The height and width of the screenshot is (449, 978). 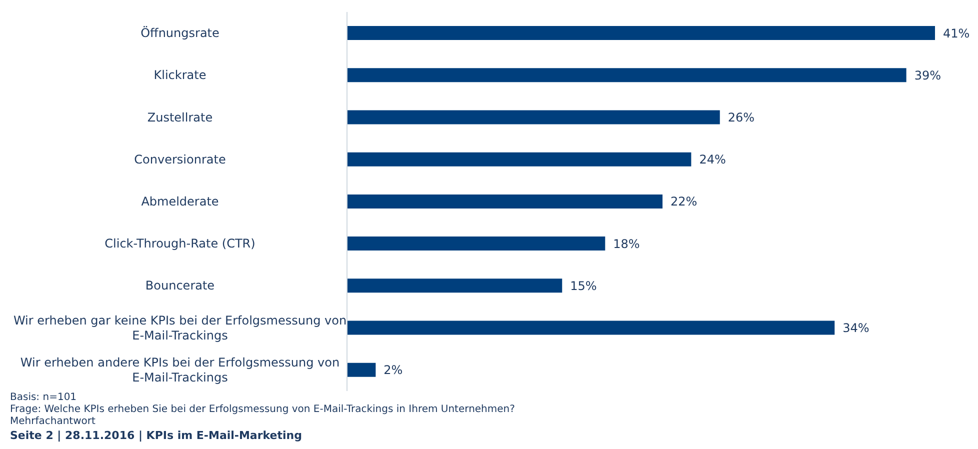 I want to click on y-tick-label: Öffnungsrate, so click(x=180, y=33).